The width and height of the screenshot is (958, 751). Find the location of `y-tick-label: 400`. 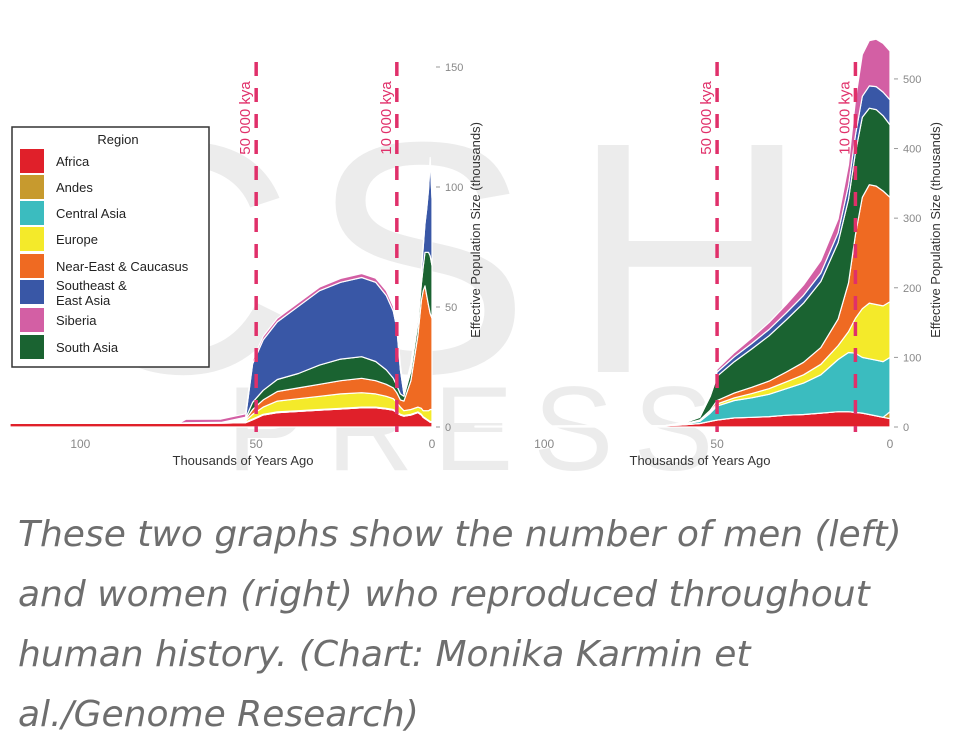

y-tick-label: 400 is located at coordinates (912, 150).